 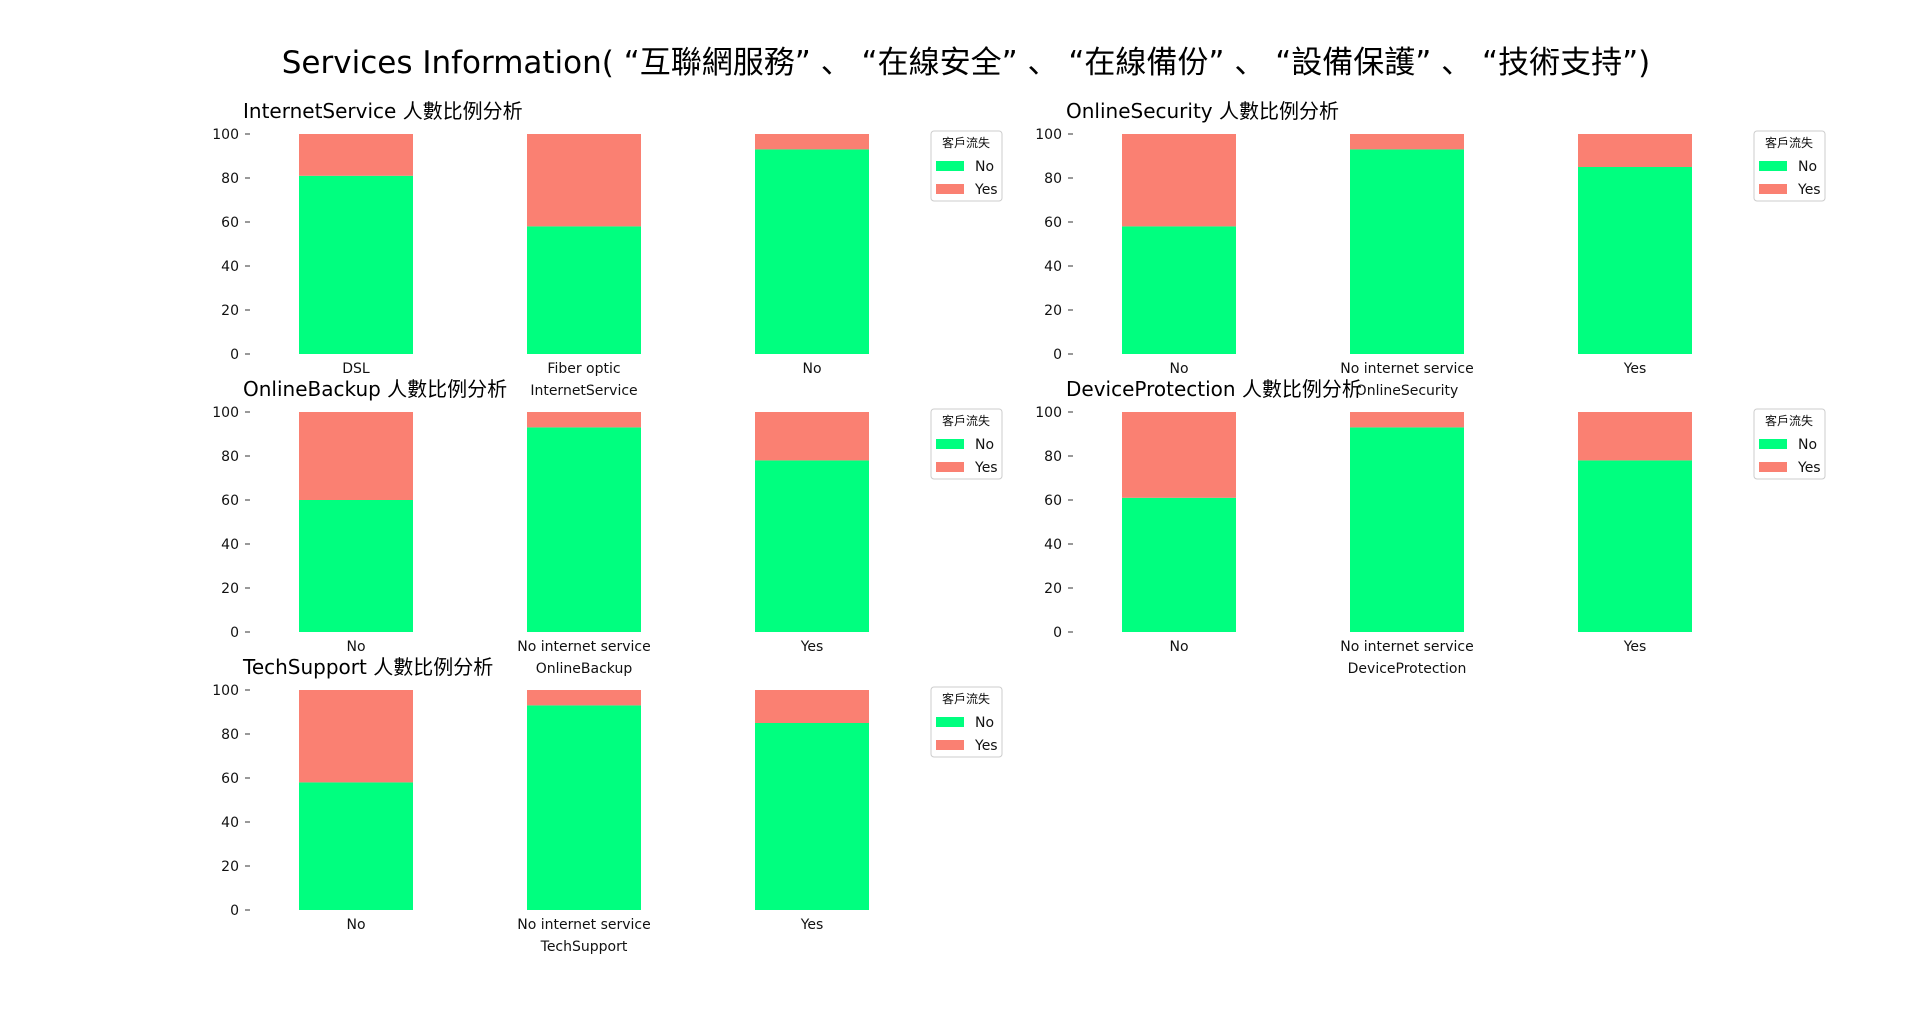 I want to click on subplot-title: OnlineBackup 人數比例分析, so click(x=375, y=389).